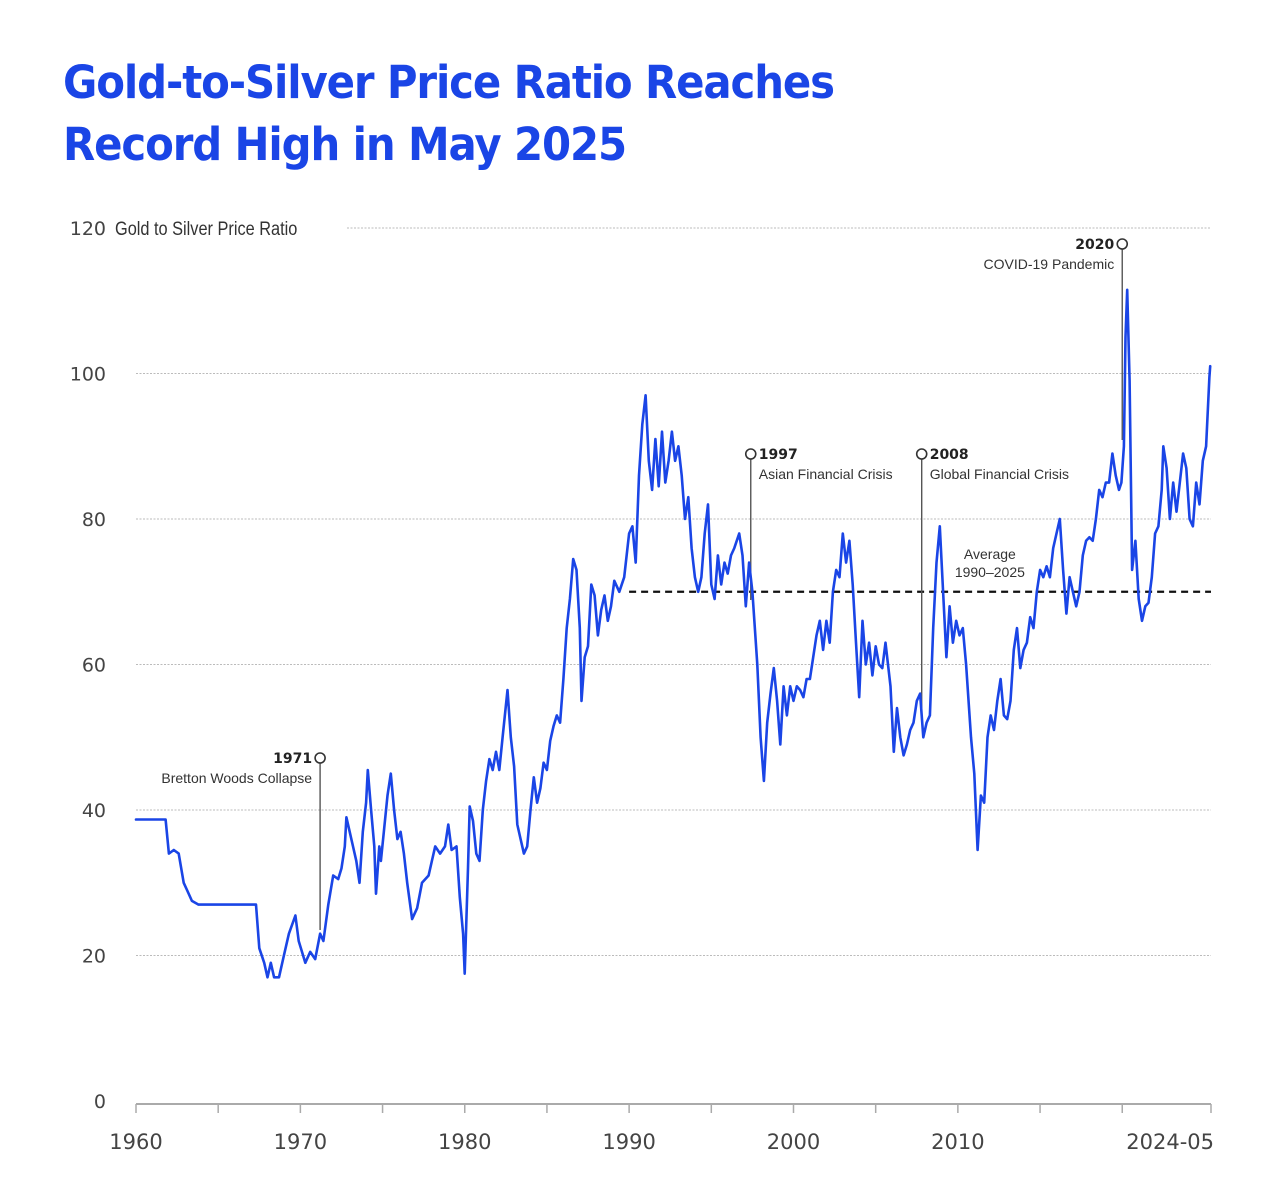 The height and width of the screenshot is (1202, 1280). What do you see at coordinates (94, 811) in the screenshot?
I see `y-tick-label: 40` at bounding box center [94, 811].